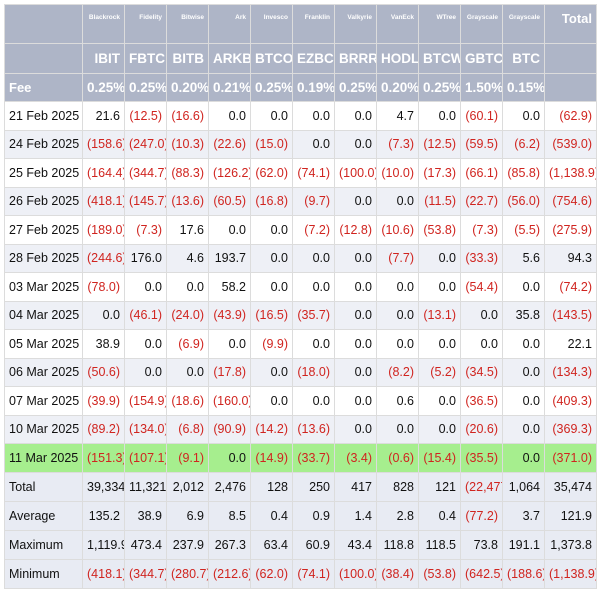 The image size is (600, 589). I want to click on summary-cell: (344.7), so click(145, 573).